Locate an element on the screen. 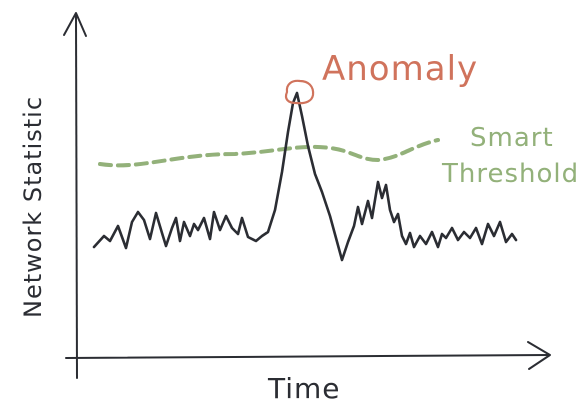 The width and height of the screenshot is (585, 418). threshold-label-line1: Smart is located at coordinates (512, 138).